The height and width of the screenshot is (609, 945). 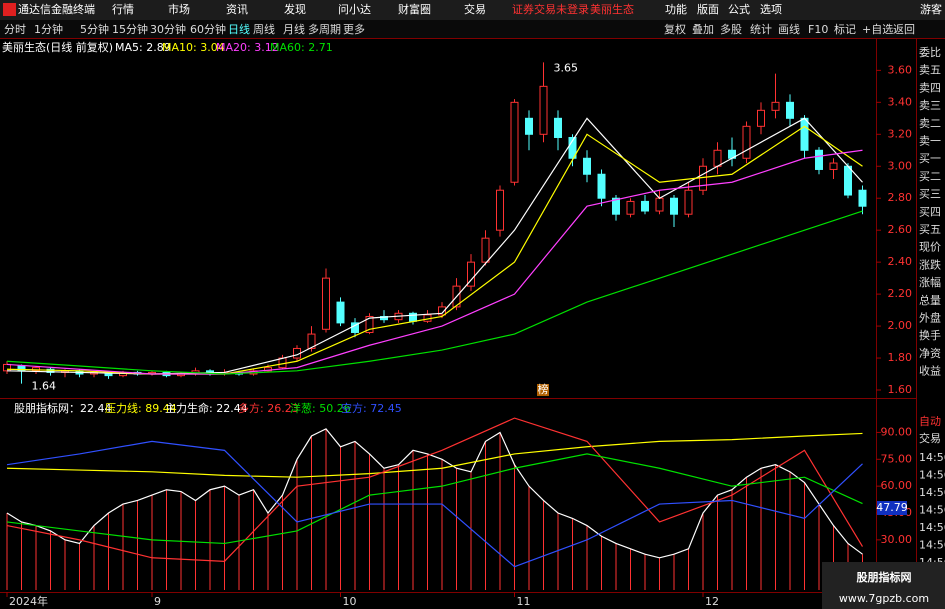 What do you see at coordinates (731, 29) in the screenshot?
I see `tool-button: 多股` at bounding box center [731, 29].